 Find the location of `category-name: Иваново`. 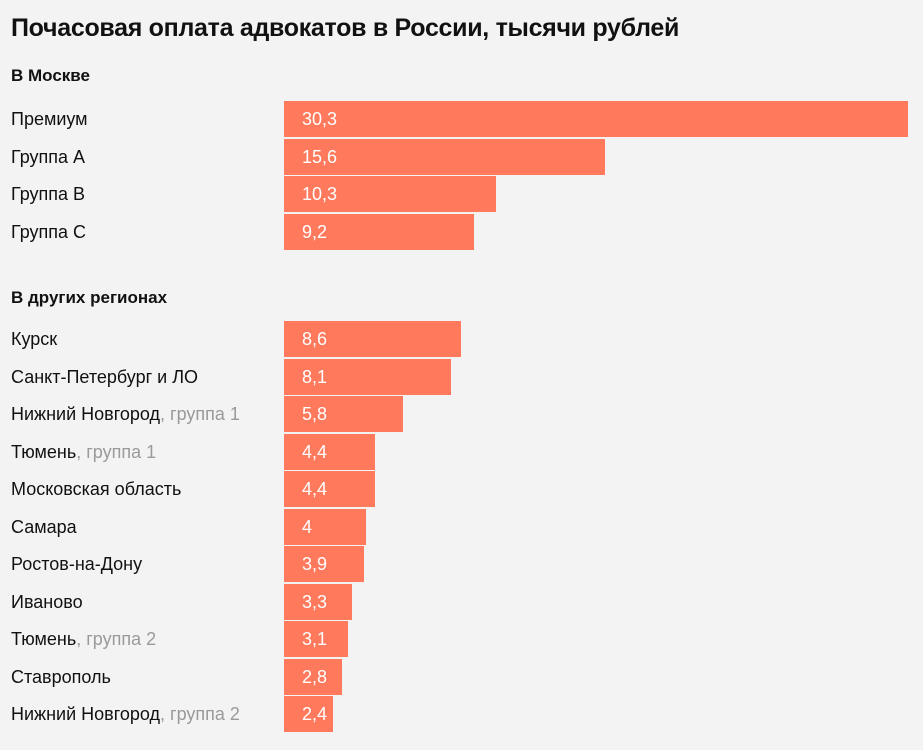

category-name: Иваново is located at coordinates (47, 601).